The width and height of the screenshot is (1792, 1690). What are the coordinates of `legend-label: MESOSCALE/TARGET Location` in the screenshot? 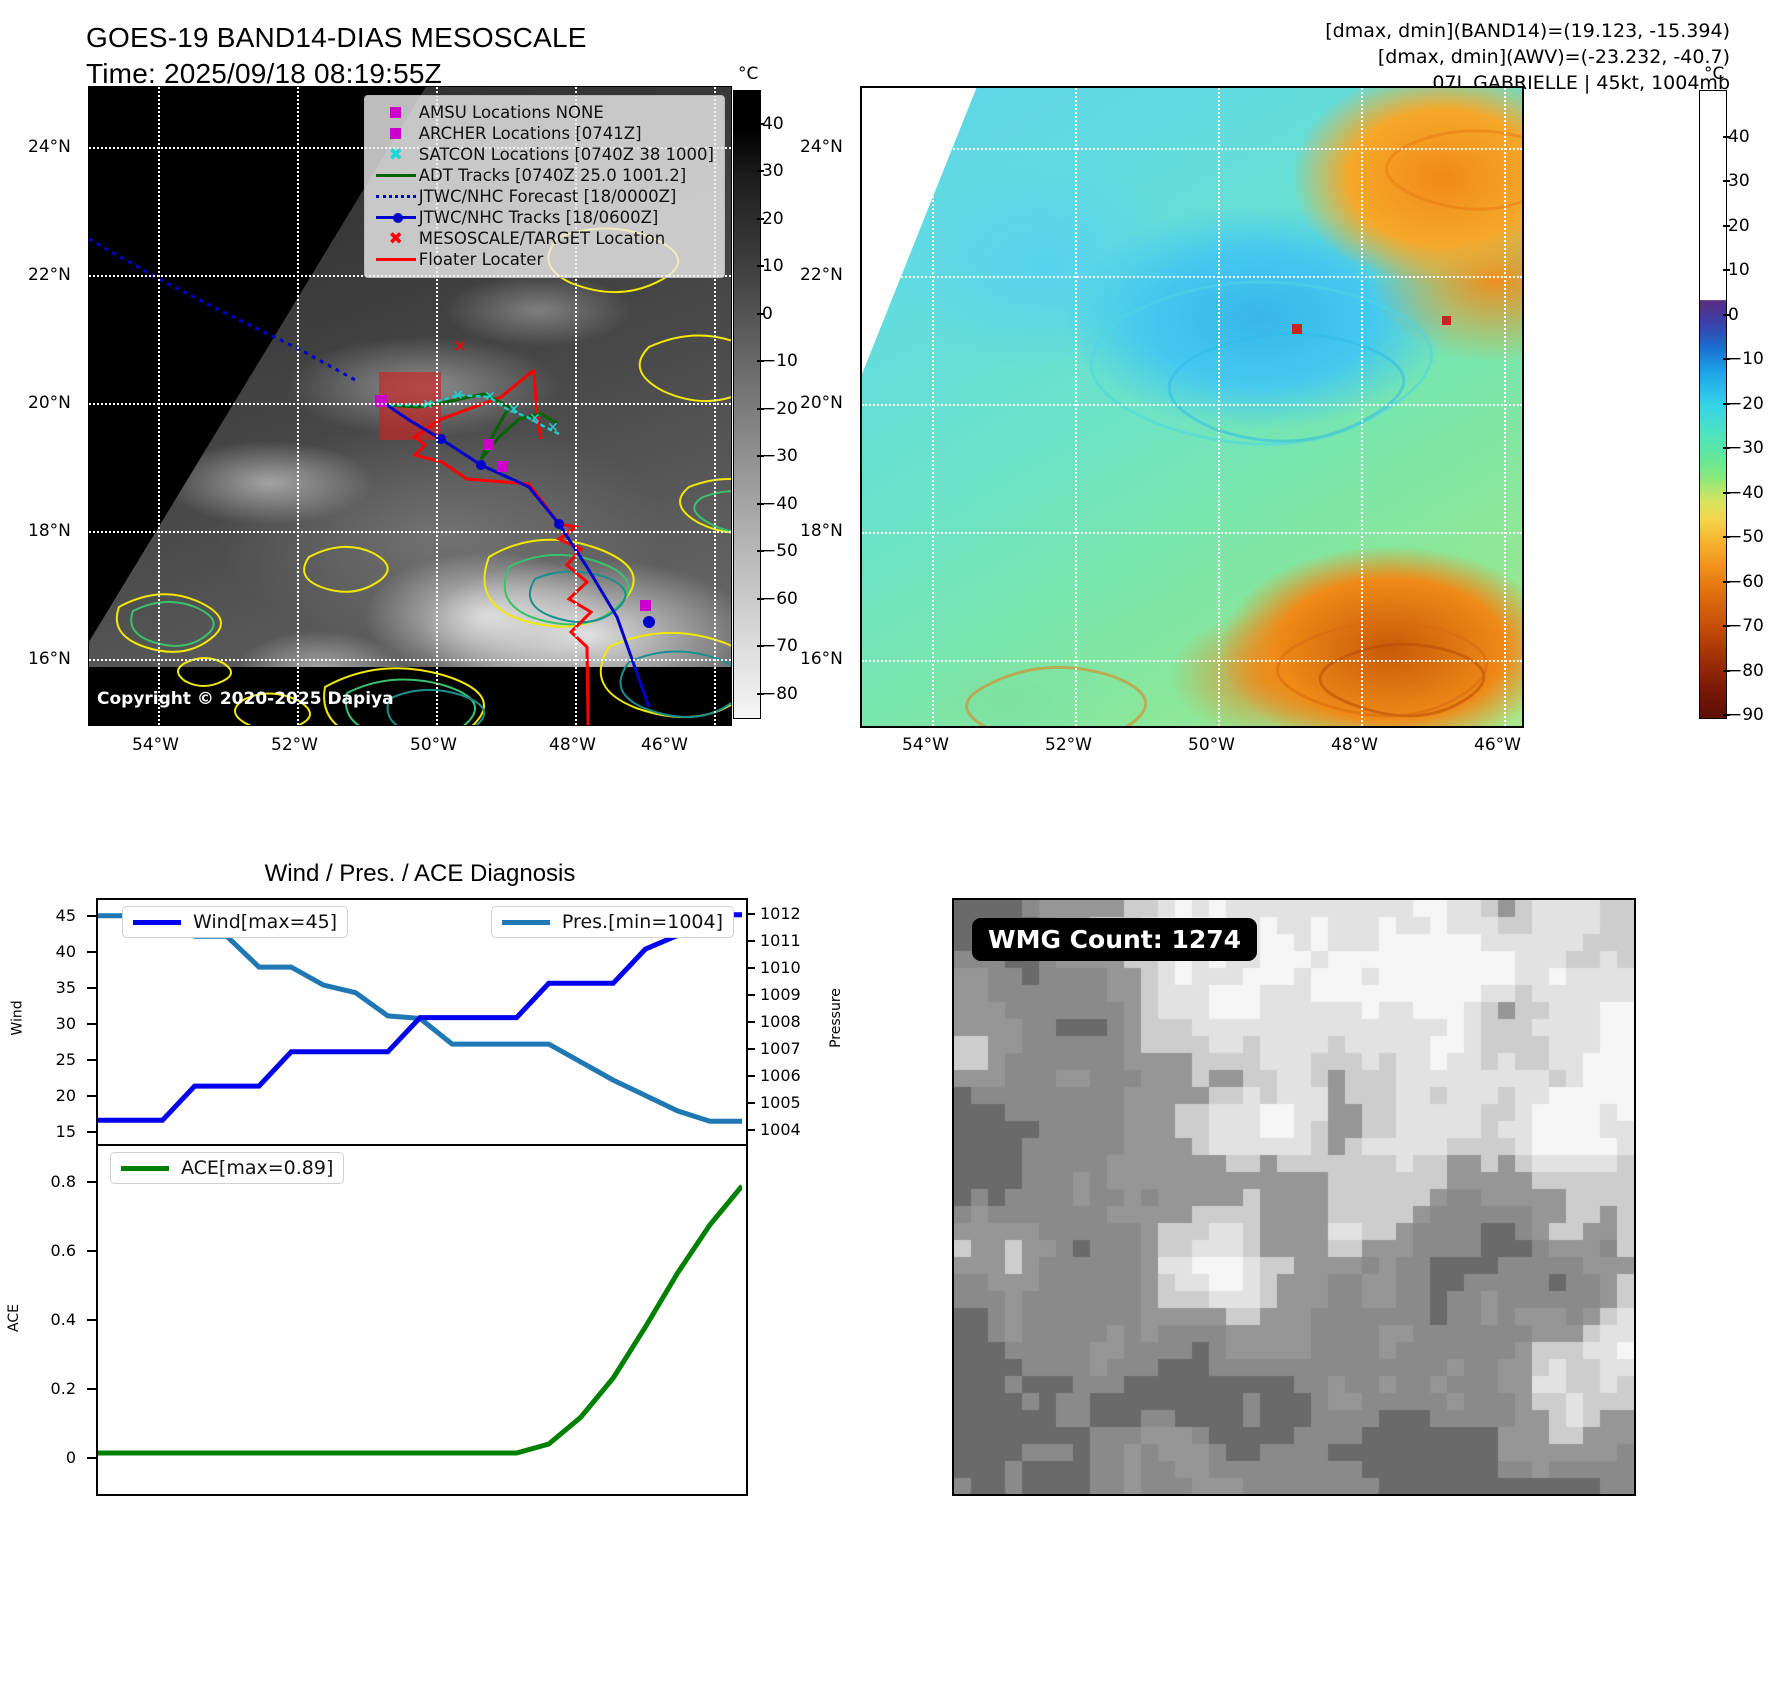 It's located at (542, 238).